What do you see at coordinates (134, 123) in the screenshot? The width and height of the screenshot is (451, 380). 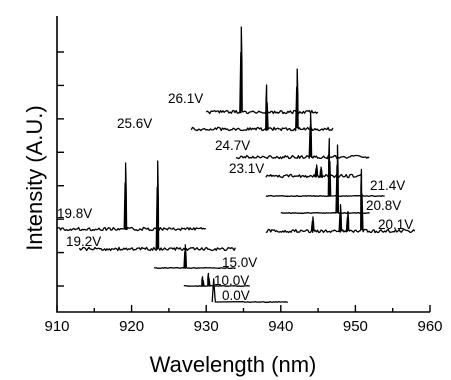 I see `trace-label: 25.6V` at bounding box center [134, 123].